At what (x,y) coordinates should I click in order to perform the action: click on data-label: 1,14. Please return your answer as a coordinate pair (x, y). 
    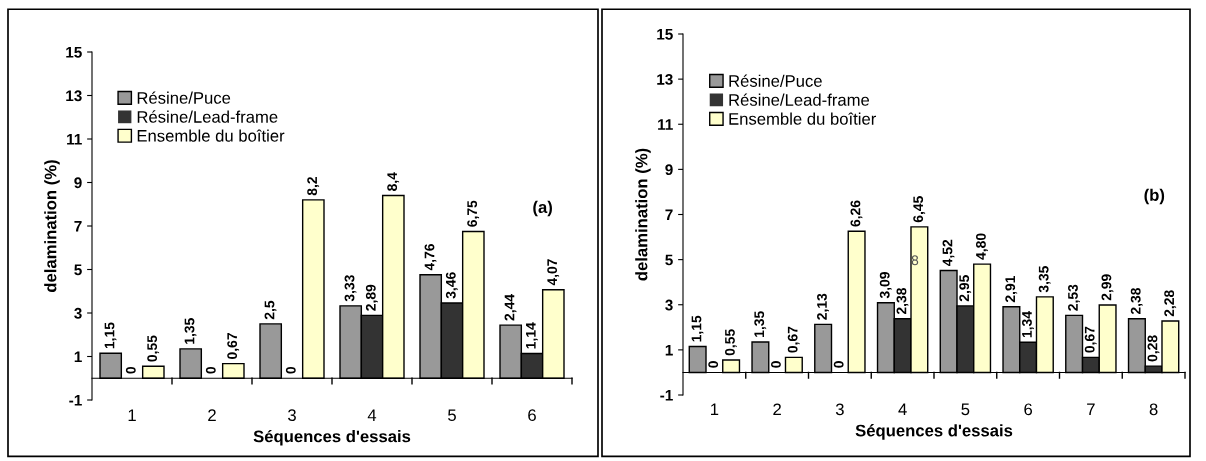
    Looking at the image, I should click on (532, 335).